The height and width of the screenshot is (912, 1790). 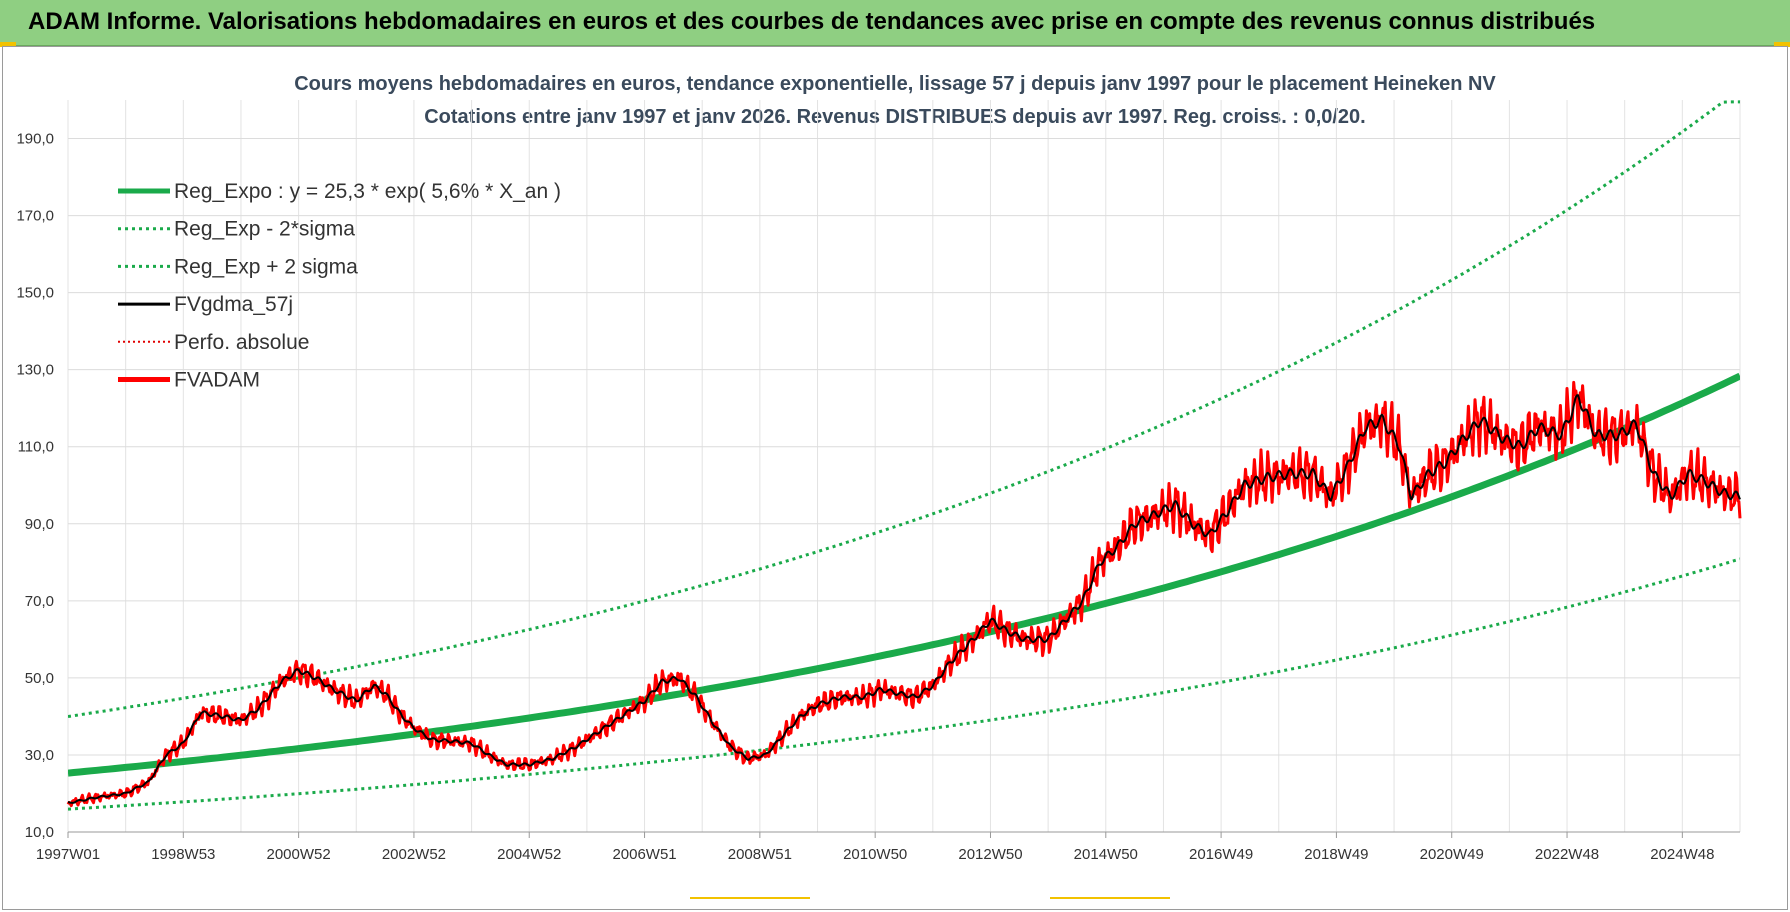 I want to click on x-tick-label: 2024W48, so click(x=1682, y=854).